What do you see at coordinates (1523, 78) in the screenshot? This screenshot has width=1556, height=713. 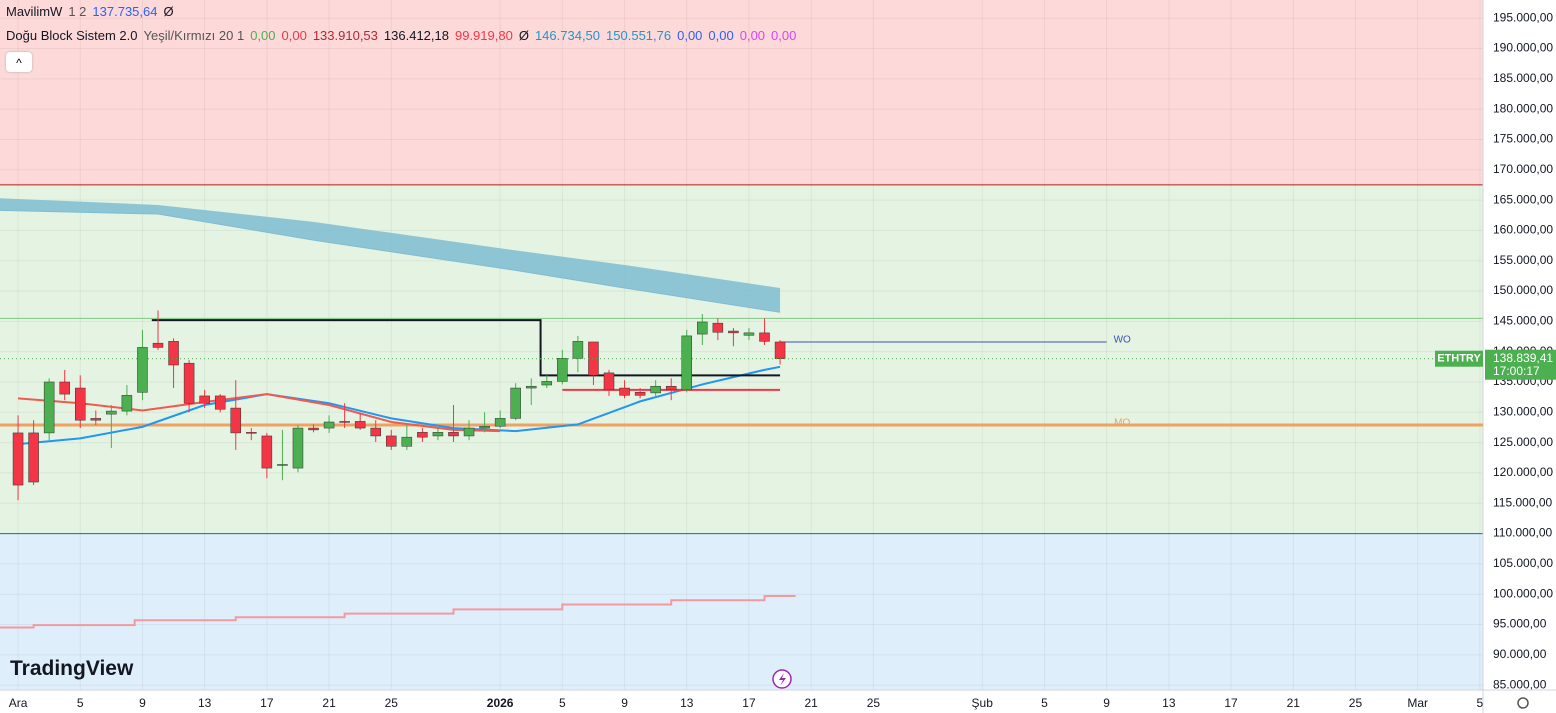 I see `y-tick-label: 185.000,00` at bounding box center [1523, 78].